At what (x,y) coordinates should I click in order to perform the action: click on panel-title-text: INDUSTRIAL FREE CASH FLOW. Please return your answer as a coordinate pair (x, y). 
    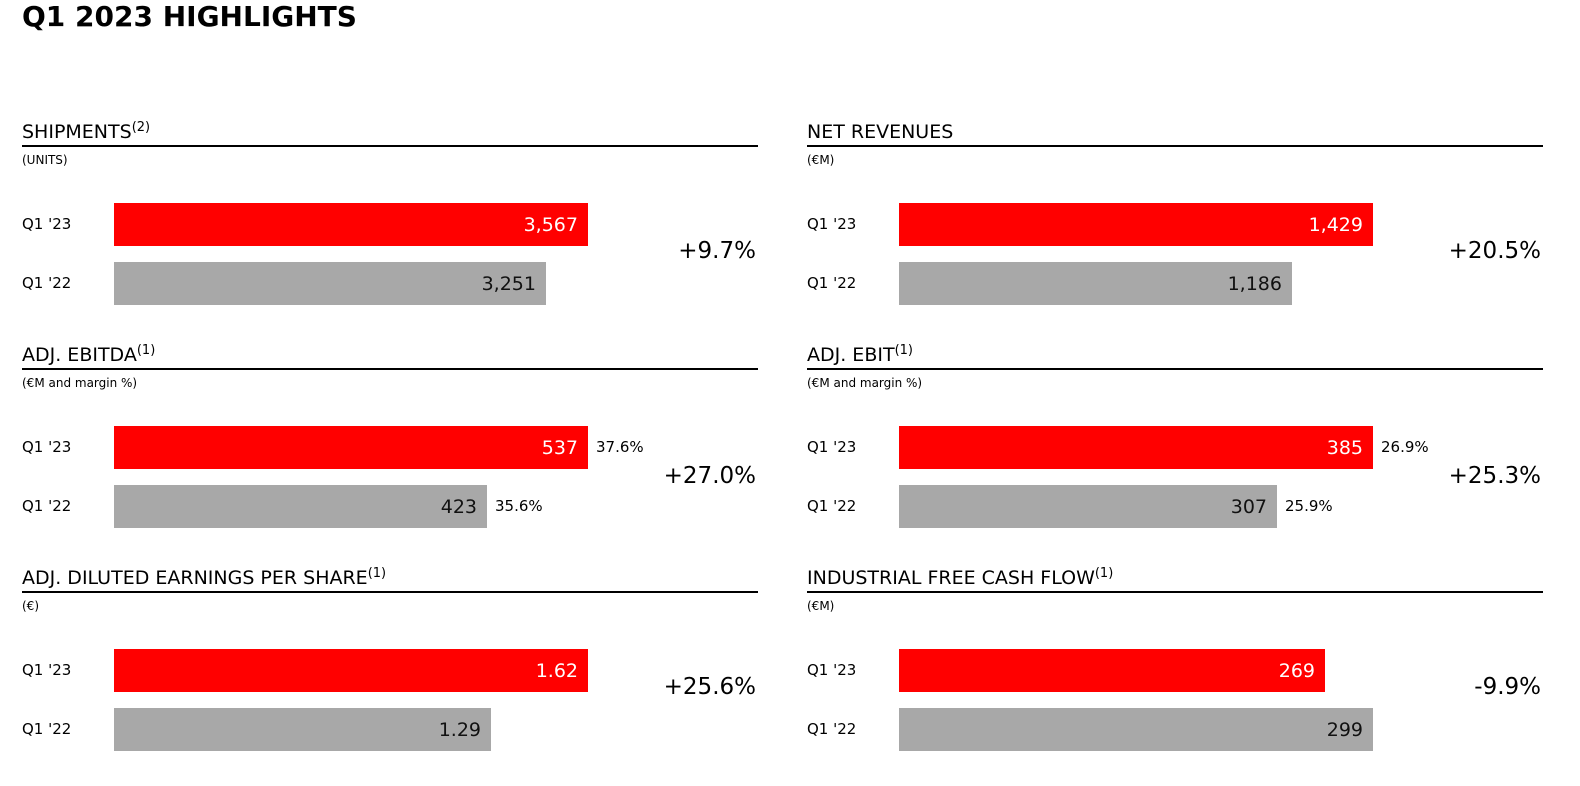
    Looking at the image, I should click on (951, 578).